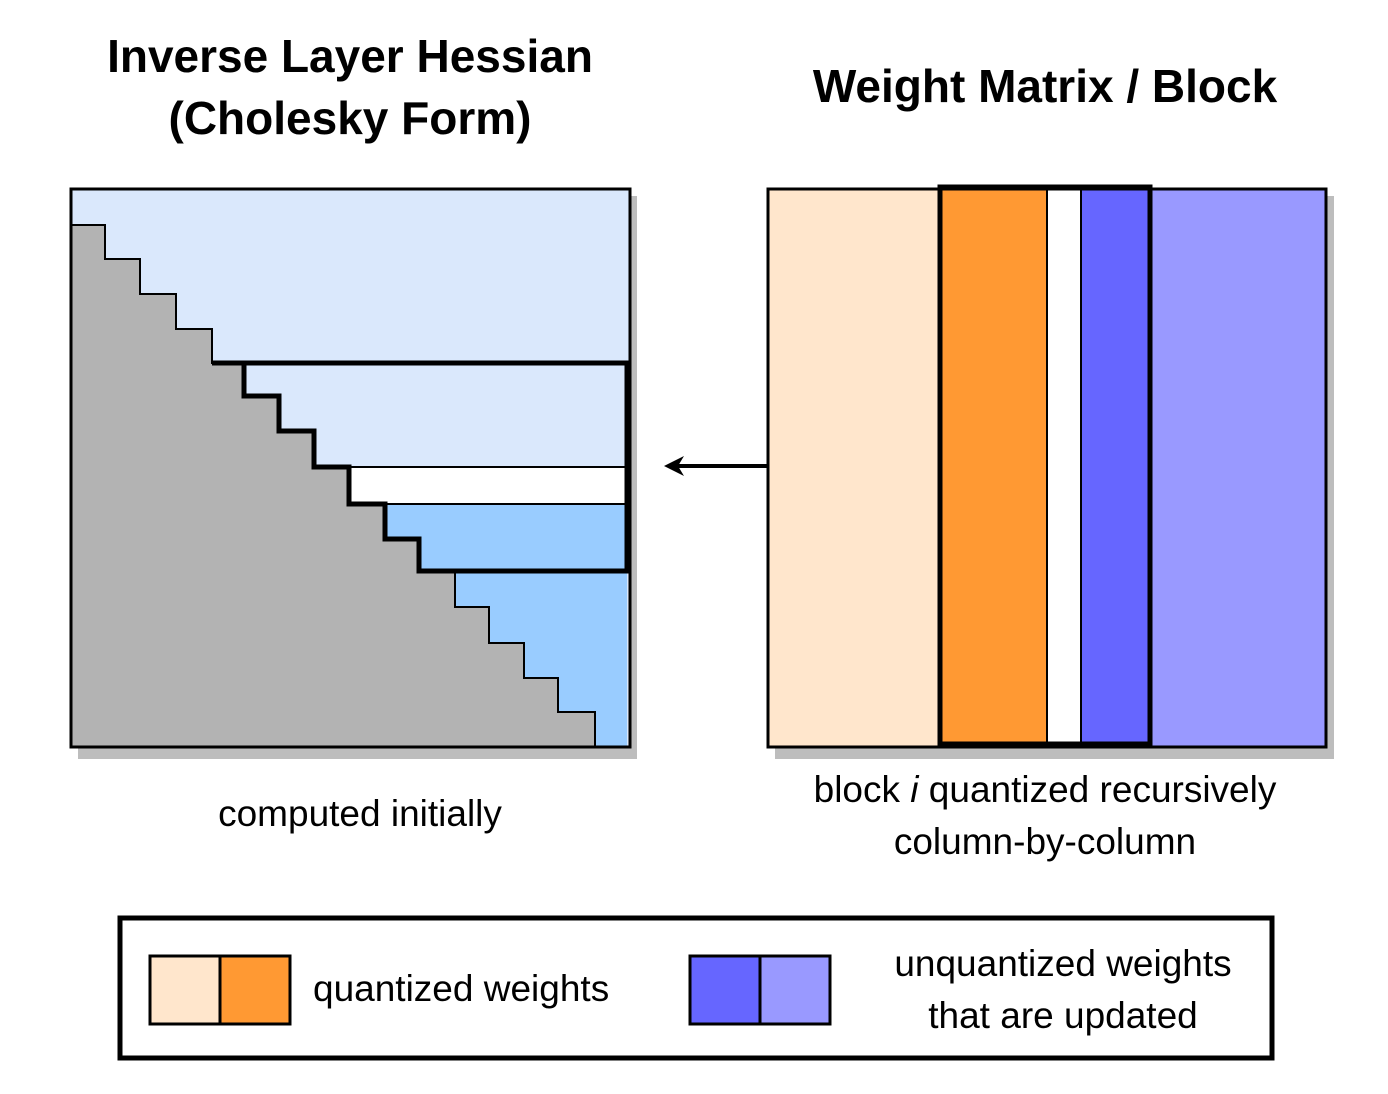 The image size is (1388, 1094). What do you see at coordinates (1115, 465) in the screenshot?
I see `unquantized-columns-block` at bounding box center [1115, 465].